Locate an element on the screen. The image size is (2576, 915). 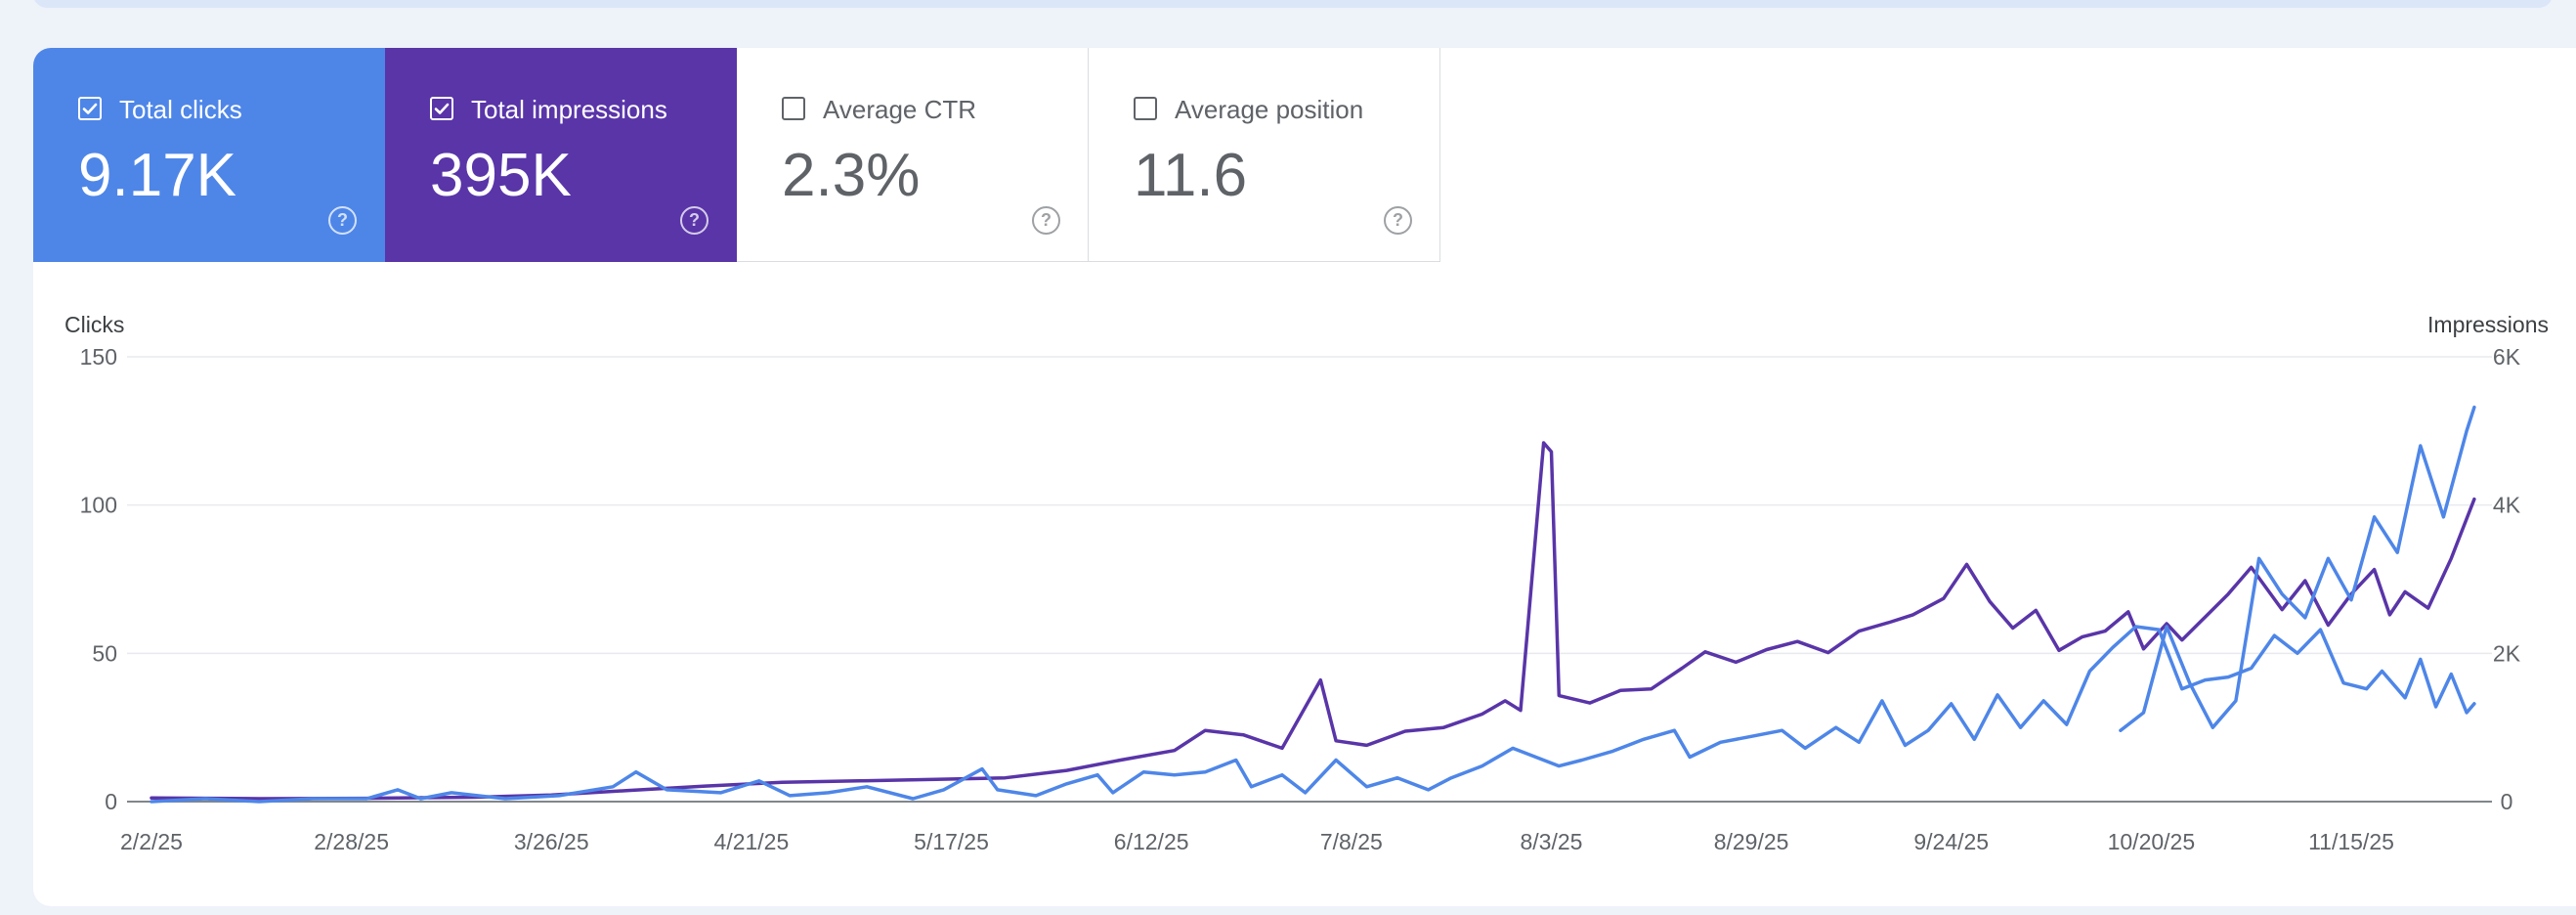
x-tick-label: 7/8/25 is located at coordinates (1352, 841).